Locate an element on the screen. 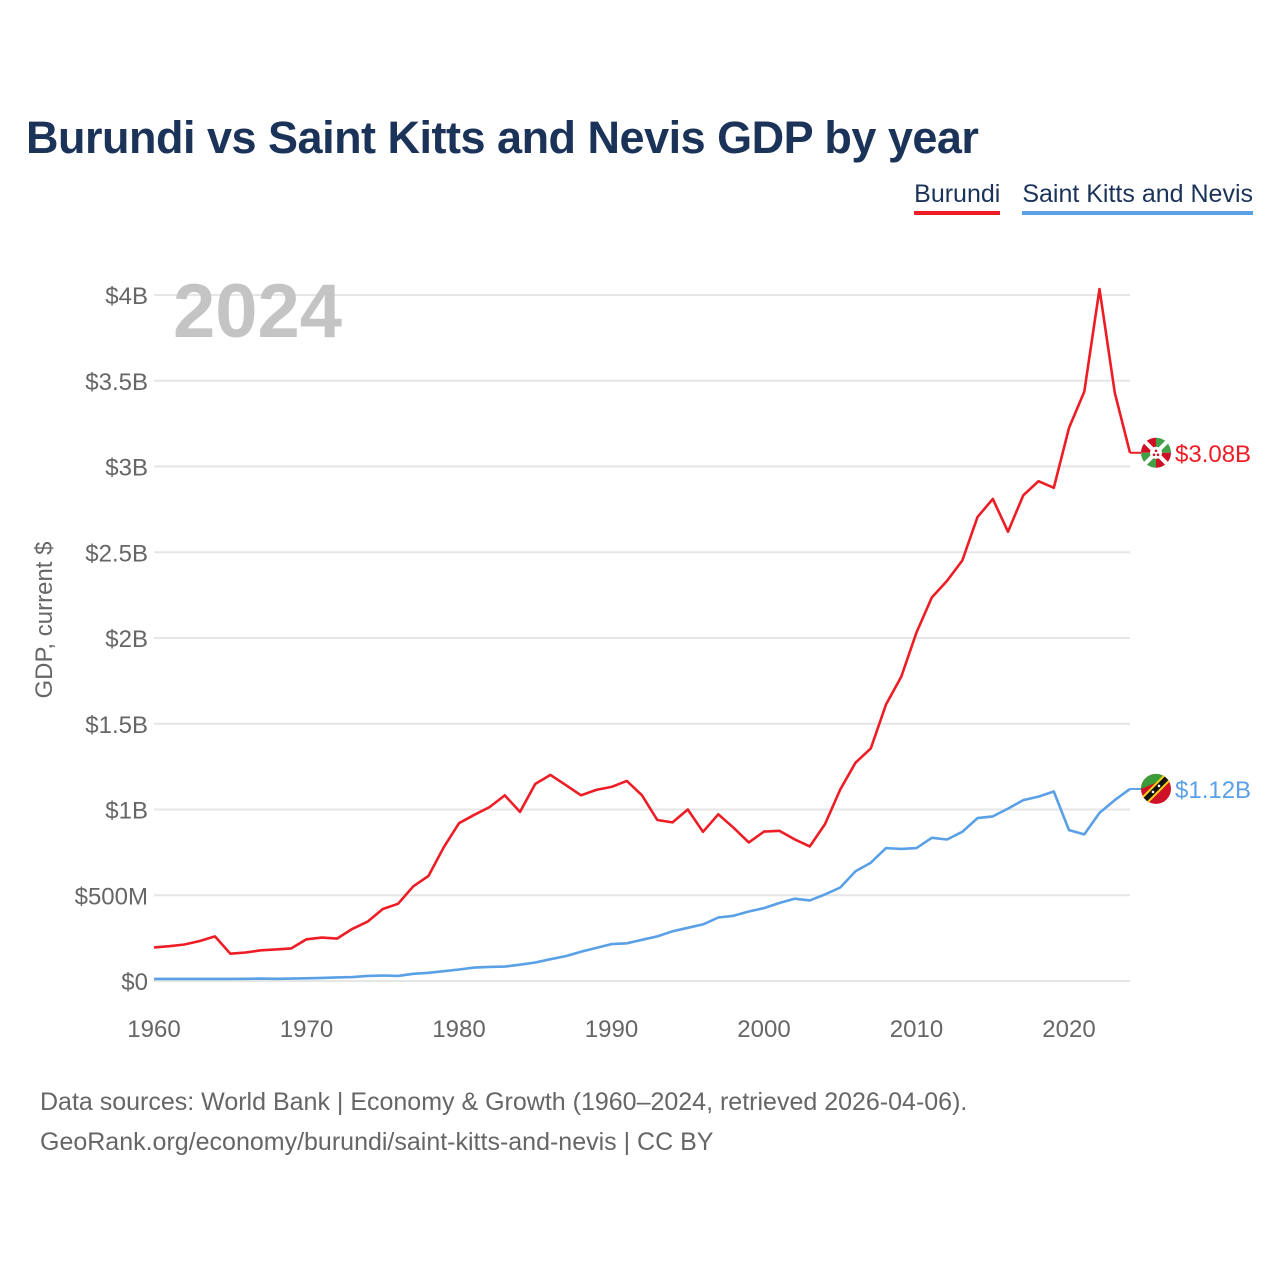 This screenshot has width=1280, height=1280. y-tick-label: $2.5B is located at coordinates (116, 553).